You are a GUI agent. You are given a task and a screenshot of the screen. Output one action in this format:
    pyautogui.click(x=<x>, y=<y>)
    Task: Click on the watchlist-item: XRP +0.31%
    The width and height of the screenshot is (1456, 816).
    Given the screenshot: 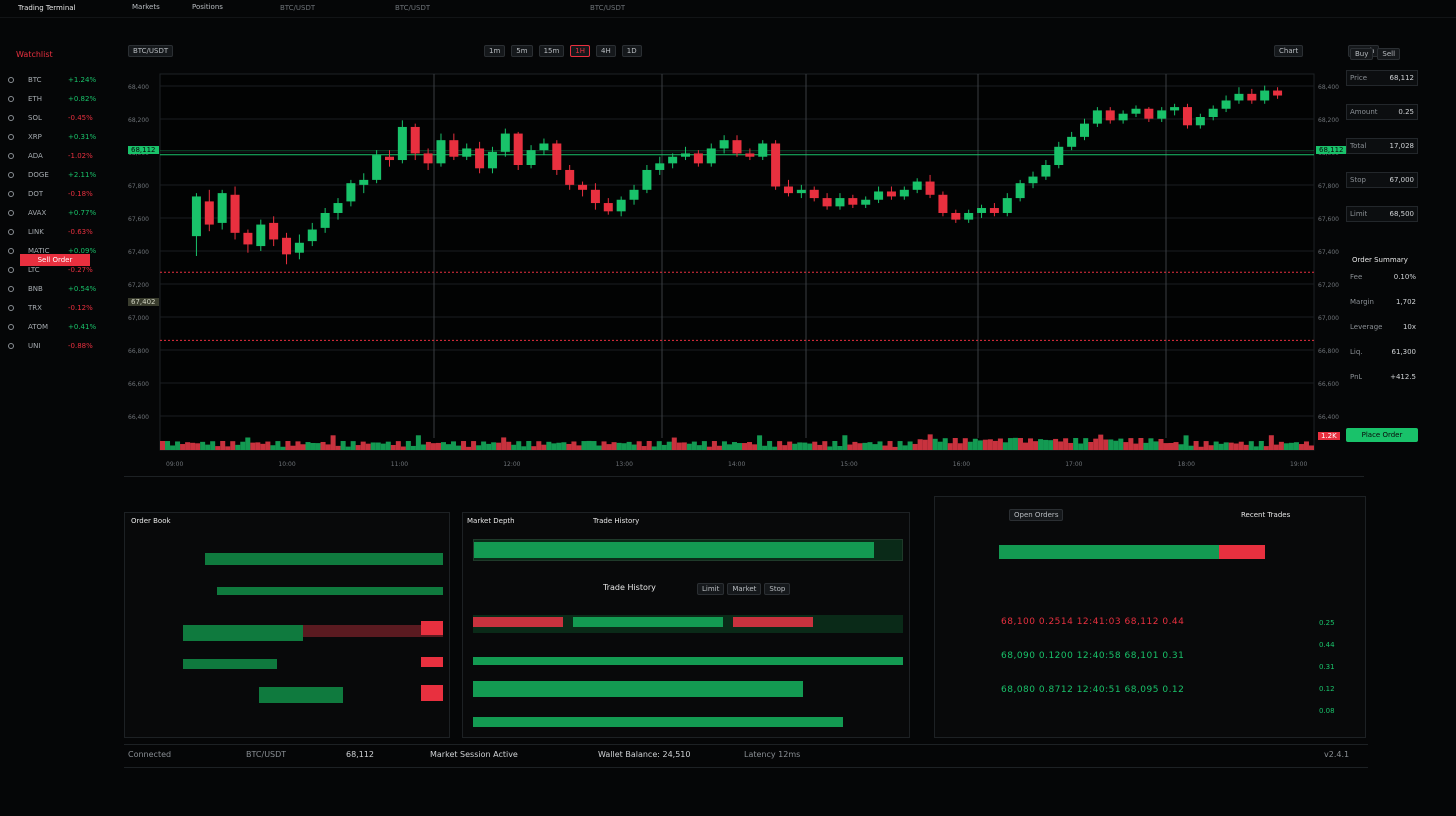 What is the action you would take?
    pyautogui.click(x=62, y=138)
    